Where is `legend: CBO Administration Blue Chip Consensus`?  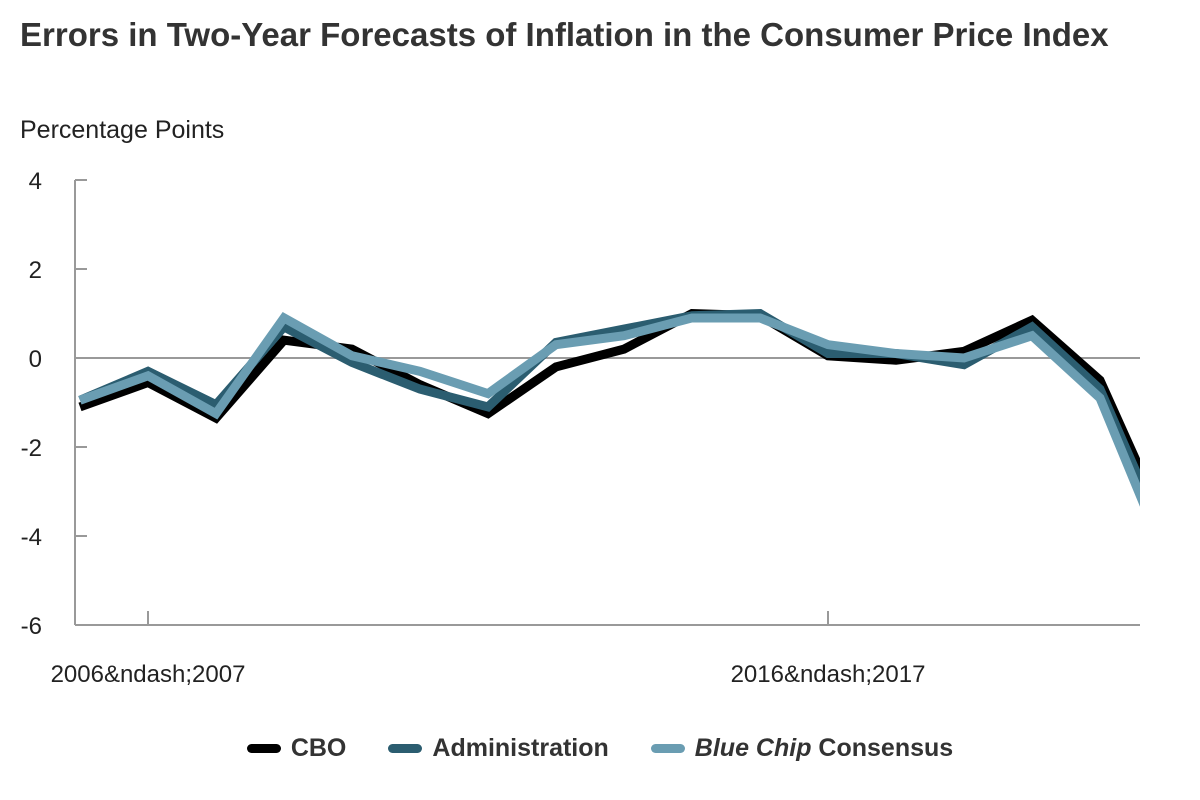 legend: CBO Administration Blue Chip Consensus is located at coordinates (600, 748).